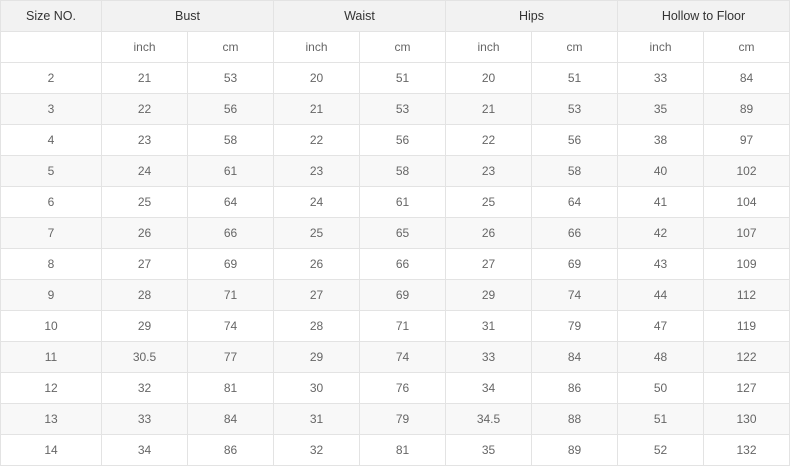 This screenshot has width=790, height=466. I want to click on hips-cm-cell: 86, so click(574, 388).